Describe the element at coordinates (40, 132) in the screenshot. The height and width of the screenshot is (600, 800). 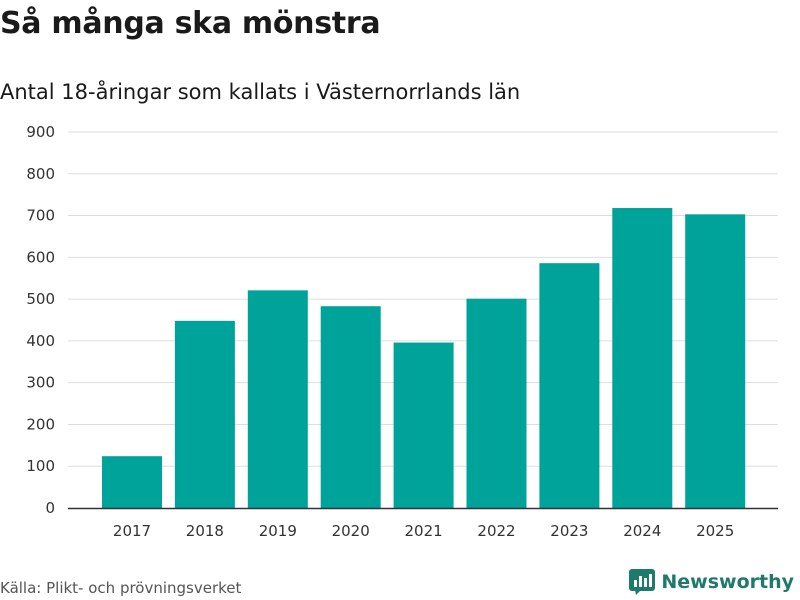
I see `y-tick-label: 900` at that location.